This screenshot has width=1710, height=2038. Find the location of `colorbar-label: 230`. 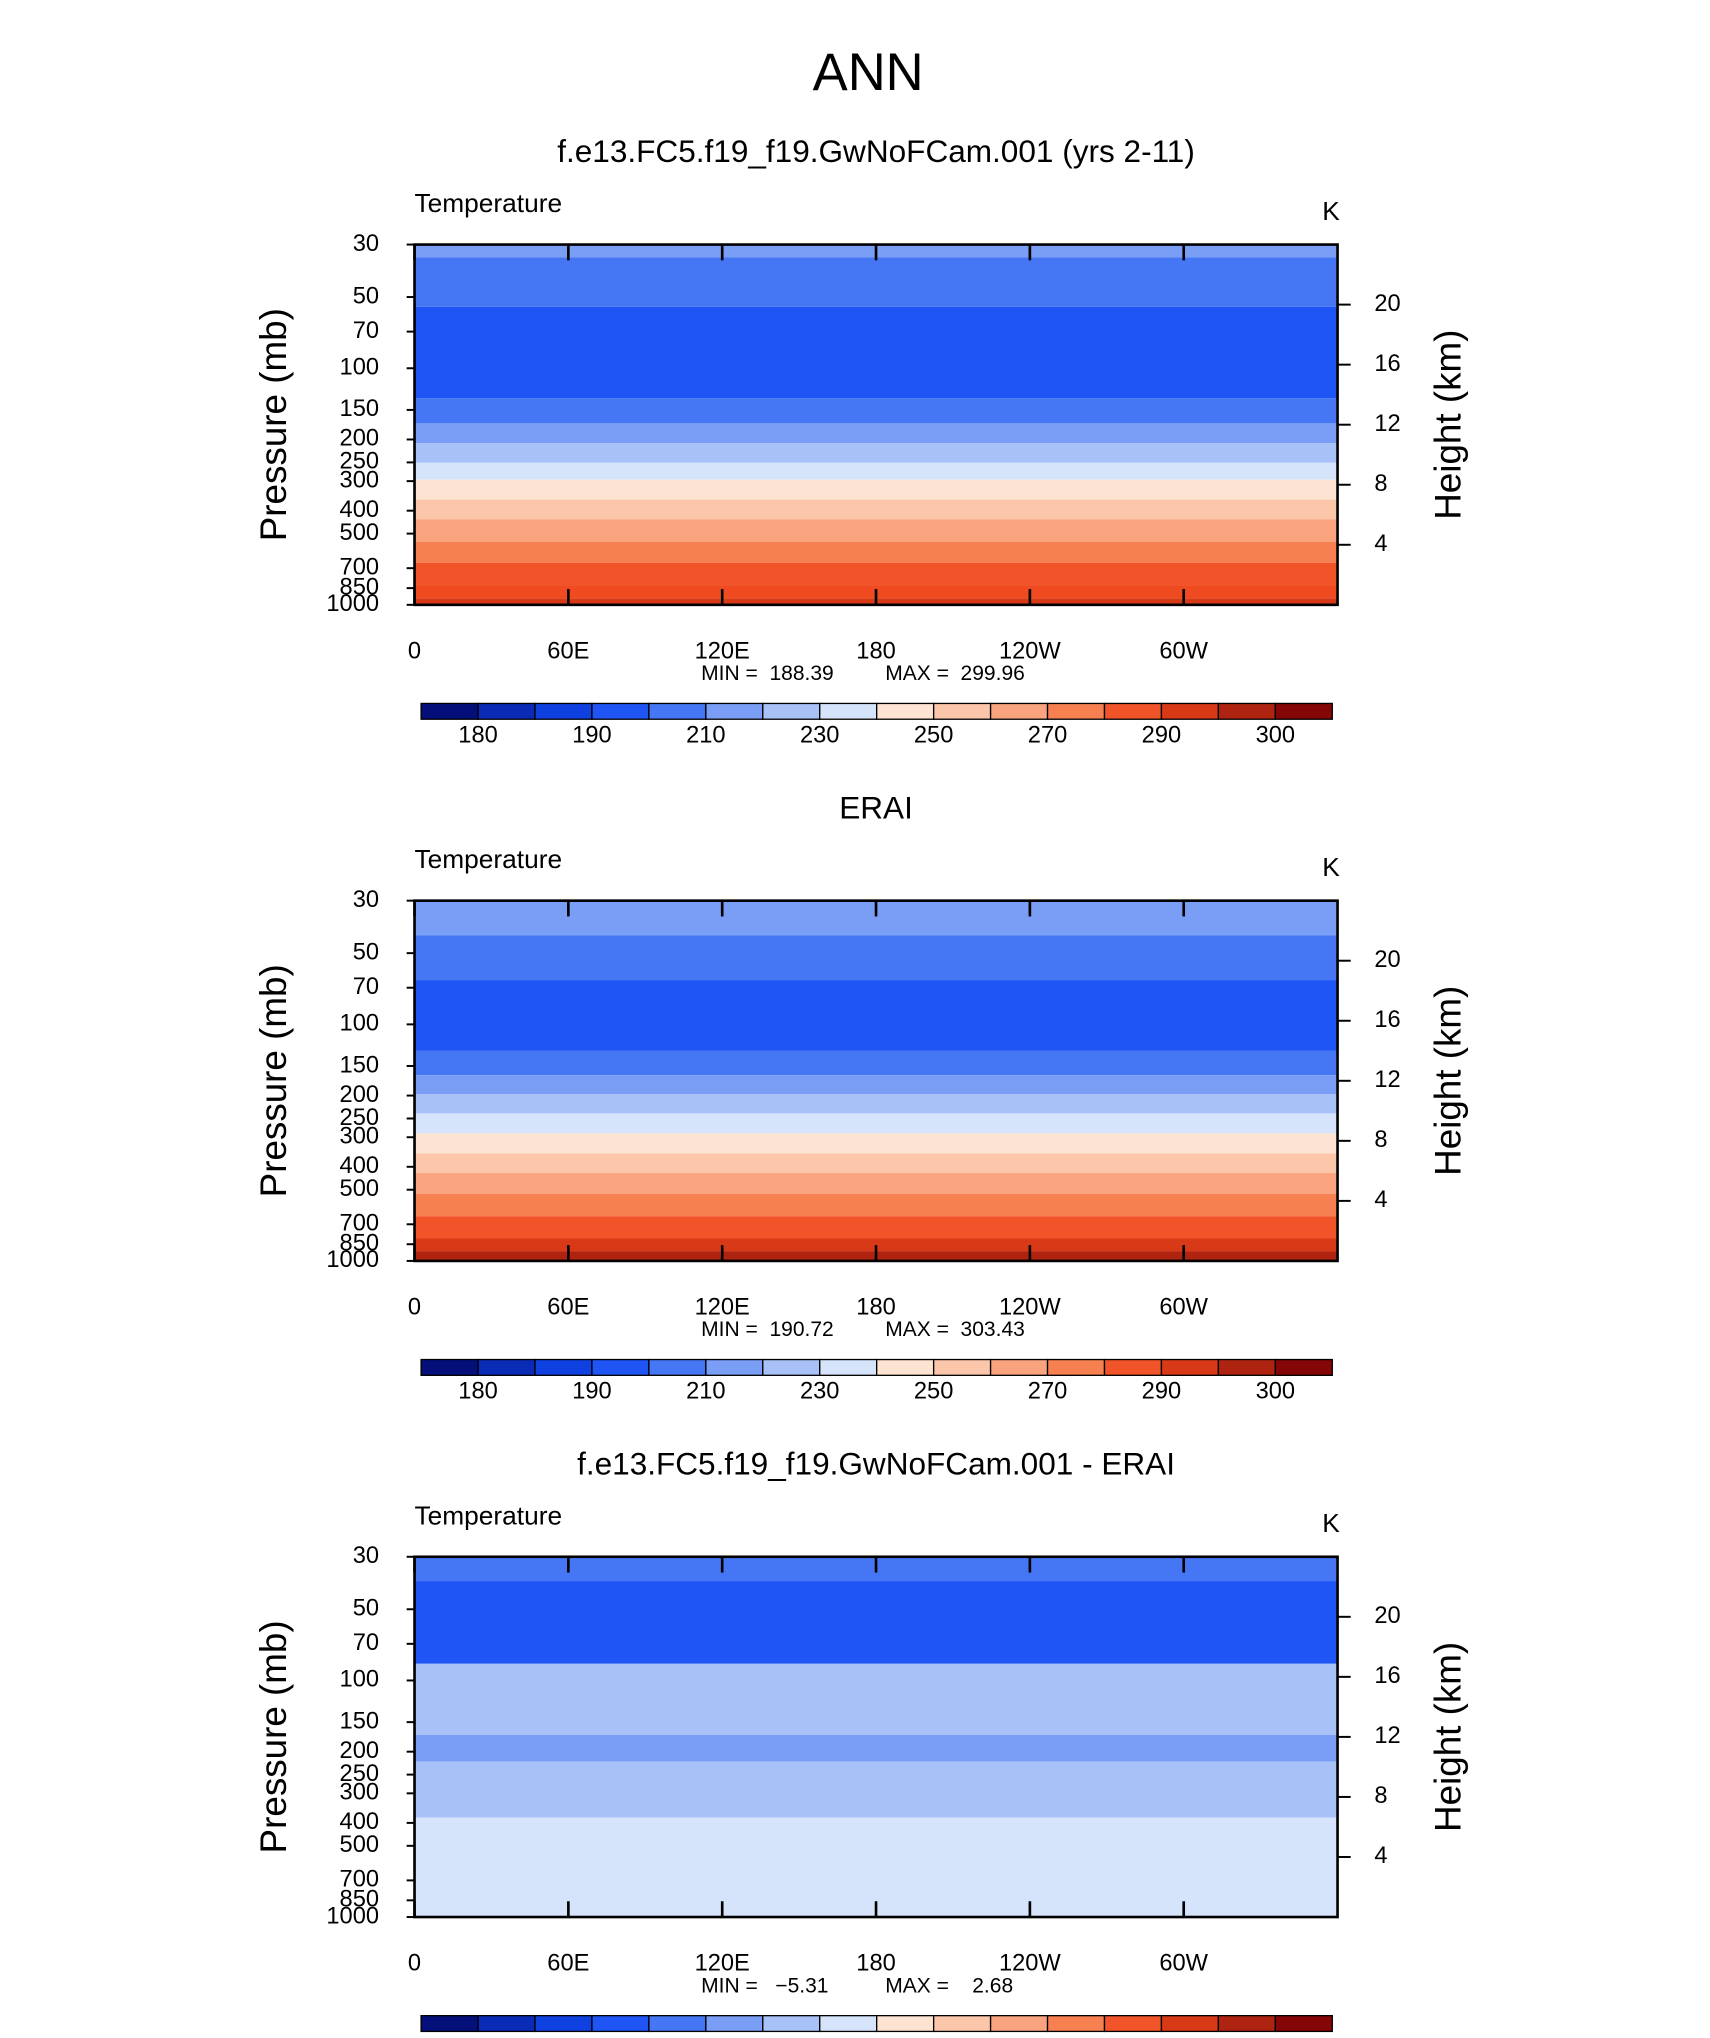

colorbar-label: 230 is located at coordinates (819, 736).